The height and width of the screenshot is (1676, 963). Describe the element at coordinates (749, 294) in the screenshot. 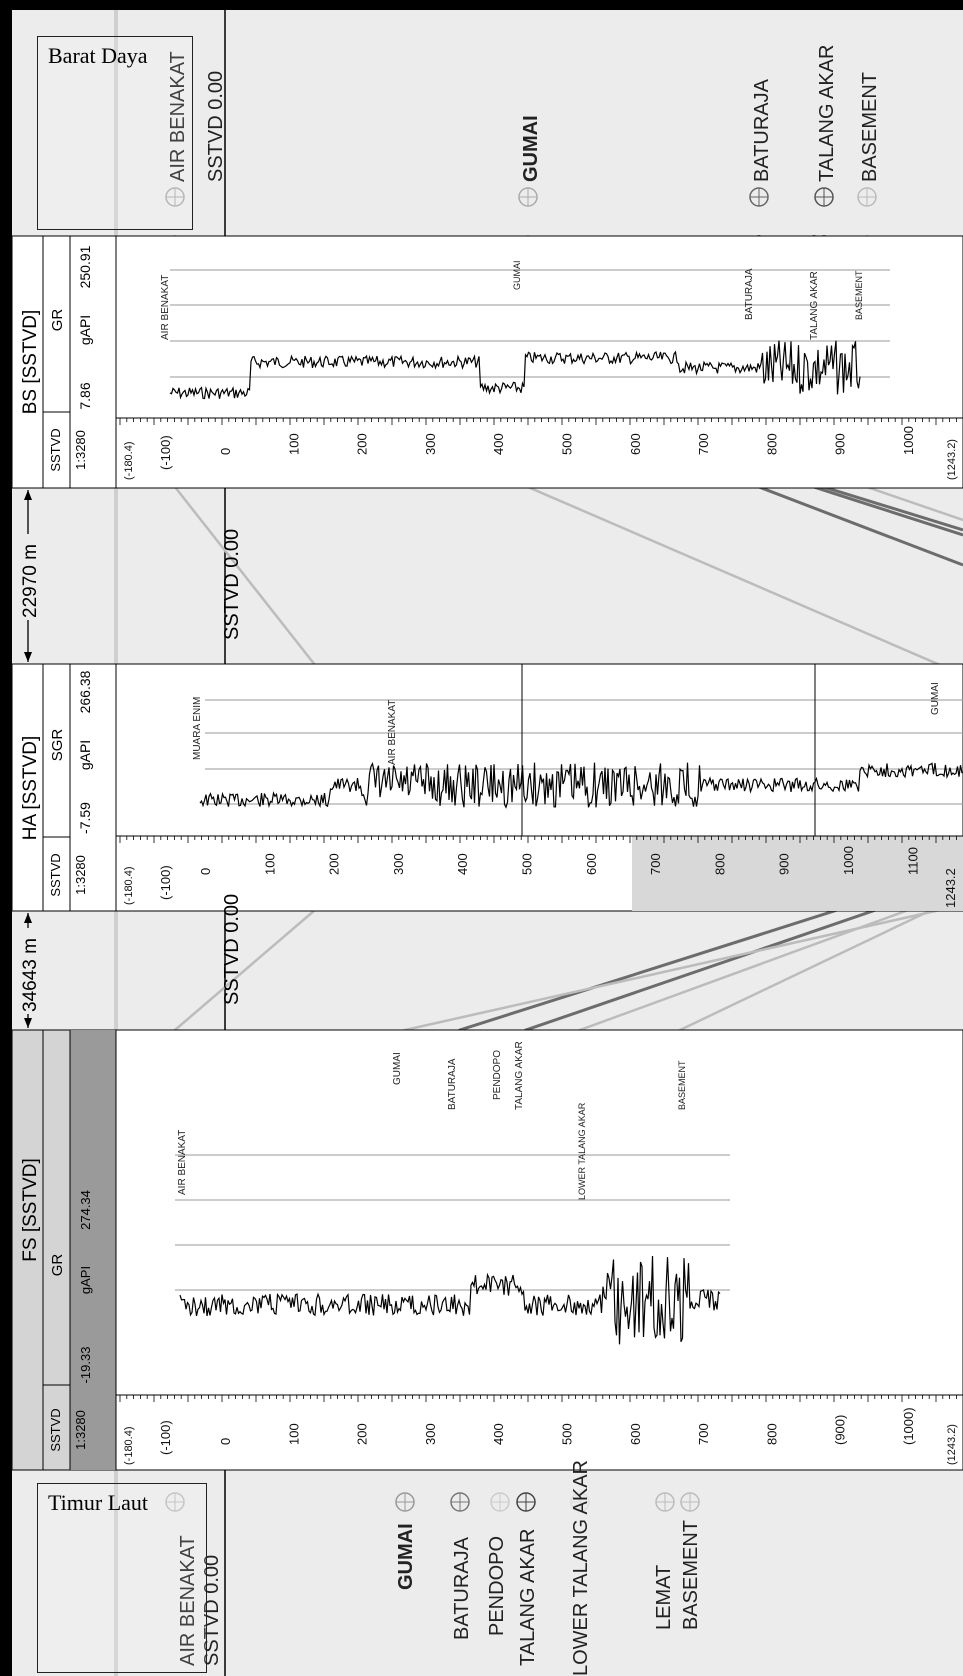

I see `bs-top-baturaja: BATURAJA` at that location.